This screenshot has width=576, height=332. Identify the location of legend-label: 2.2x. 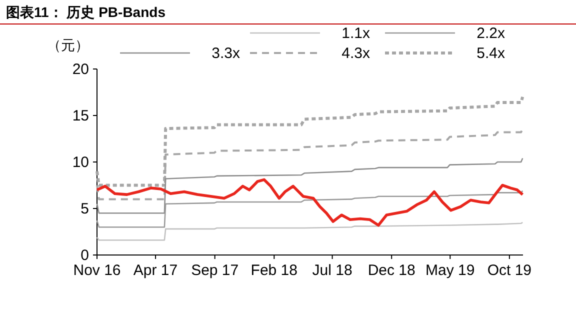
(491, 33).